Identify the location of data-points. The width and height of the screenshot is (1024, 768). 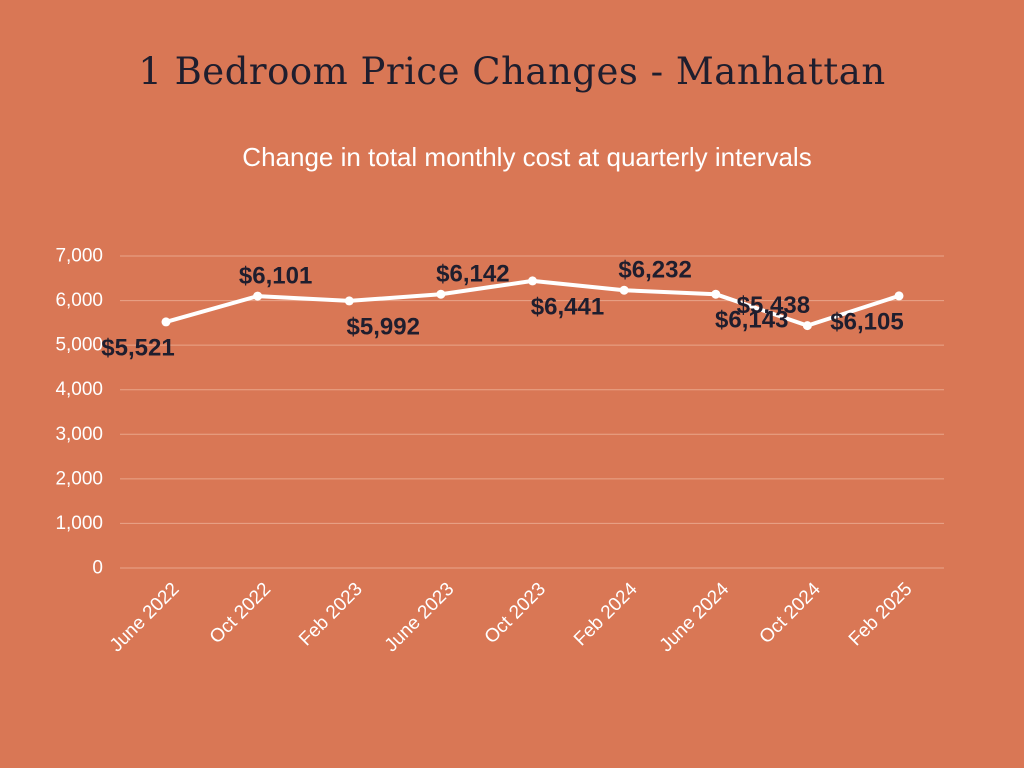
(532, 303).